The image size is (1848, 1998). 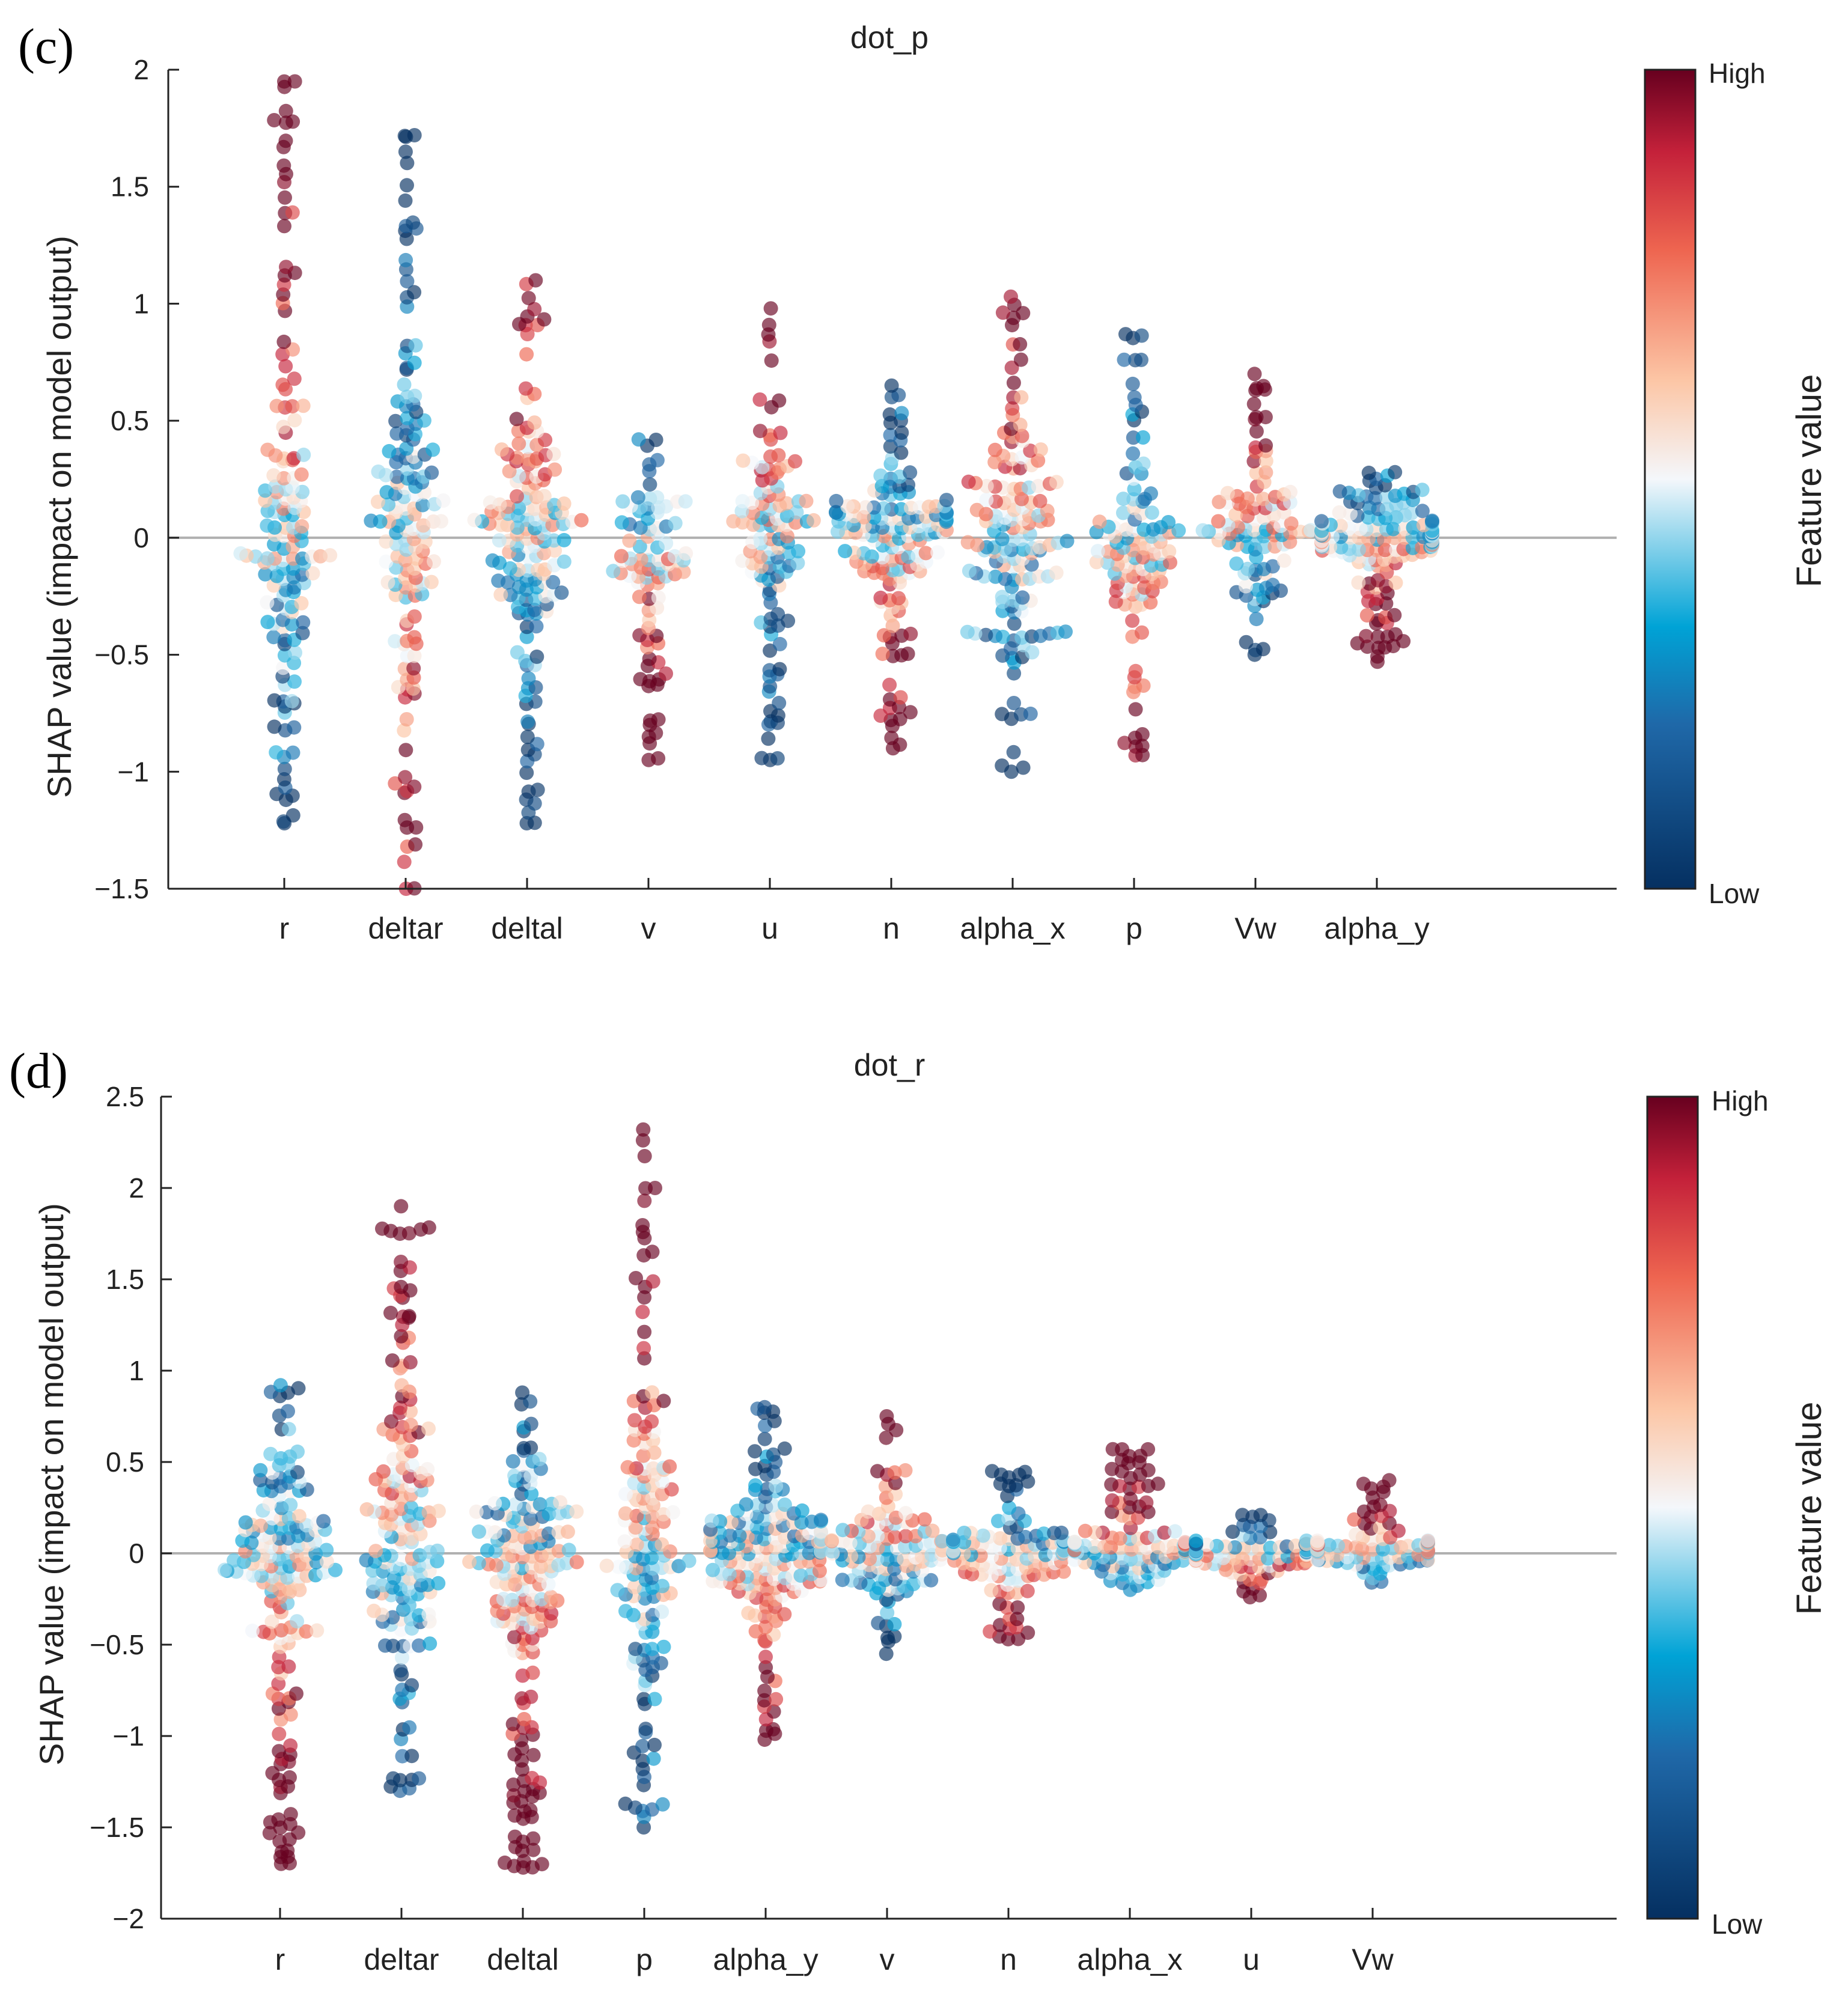 I want to click on colorbar-title: Feature value, so click(x=1809, y=1508).